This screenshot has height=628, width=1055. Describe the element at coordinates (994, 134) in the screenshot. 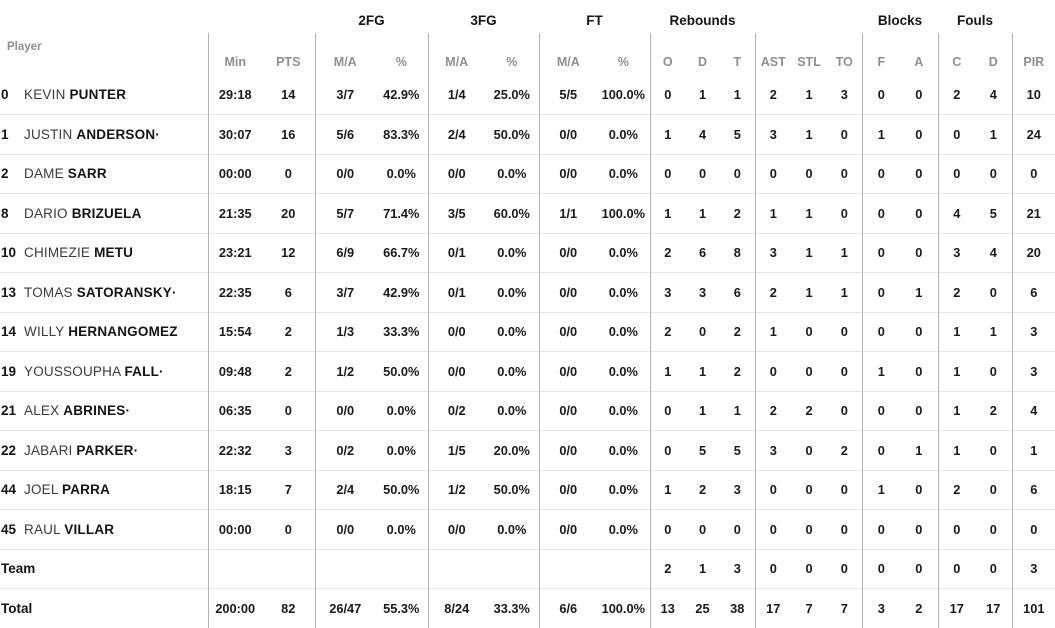

I see `cell-fd: 1` at that location.